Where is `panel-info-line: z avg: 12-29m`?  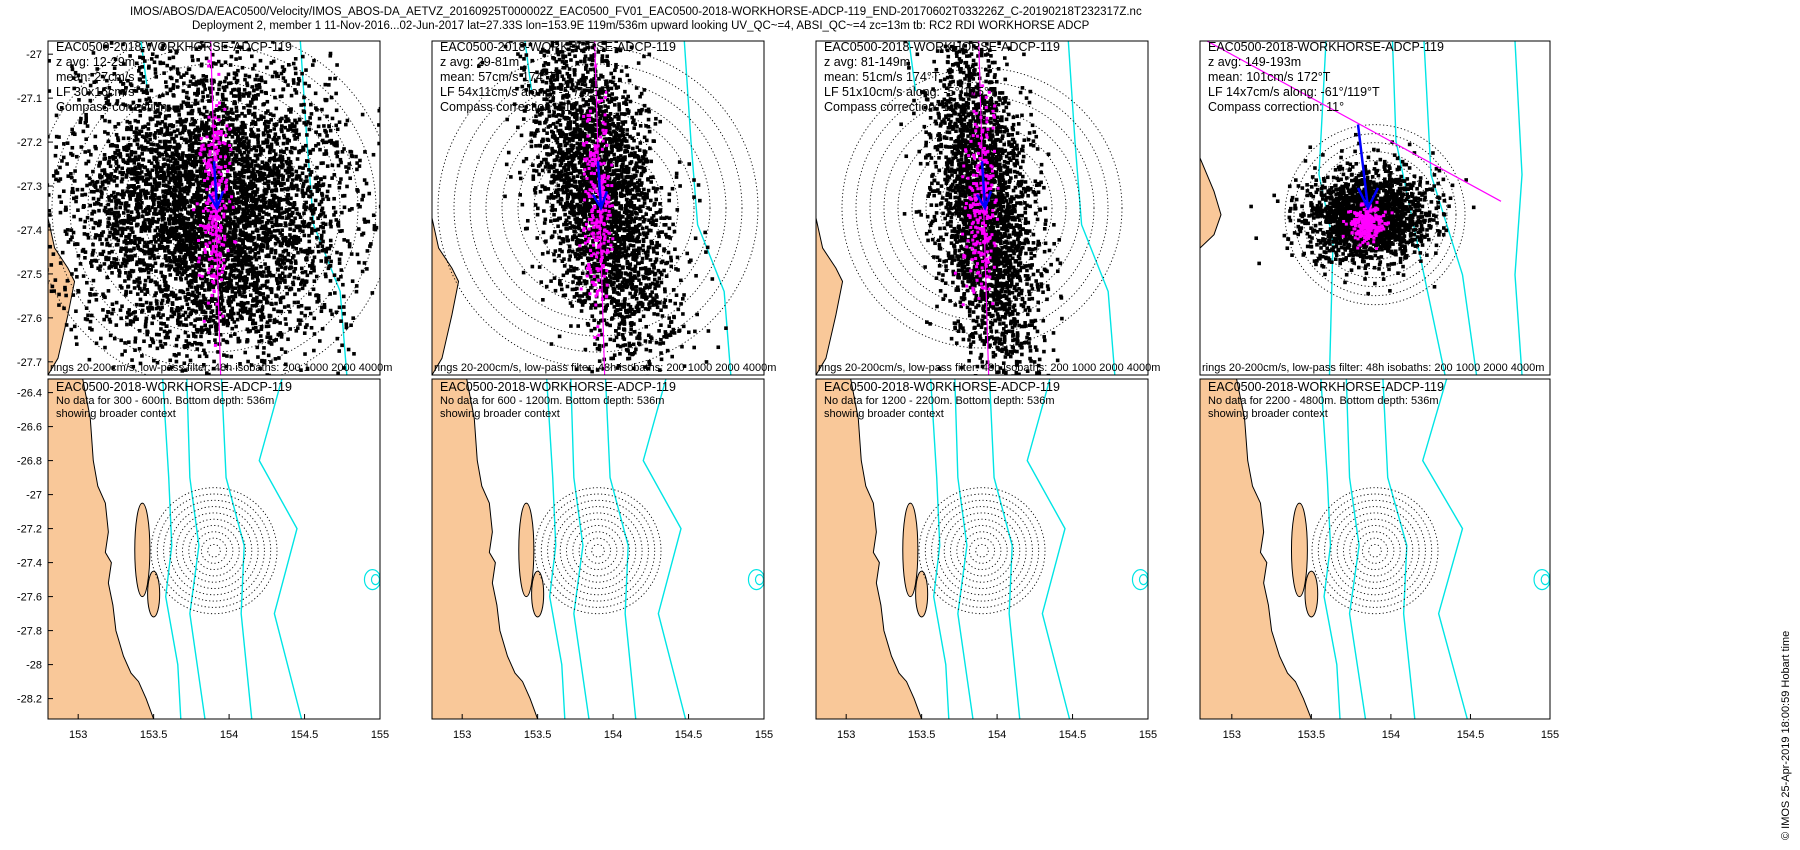 panel-info-line: z avg: 12-29m is located at coordinates (95, 62).